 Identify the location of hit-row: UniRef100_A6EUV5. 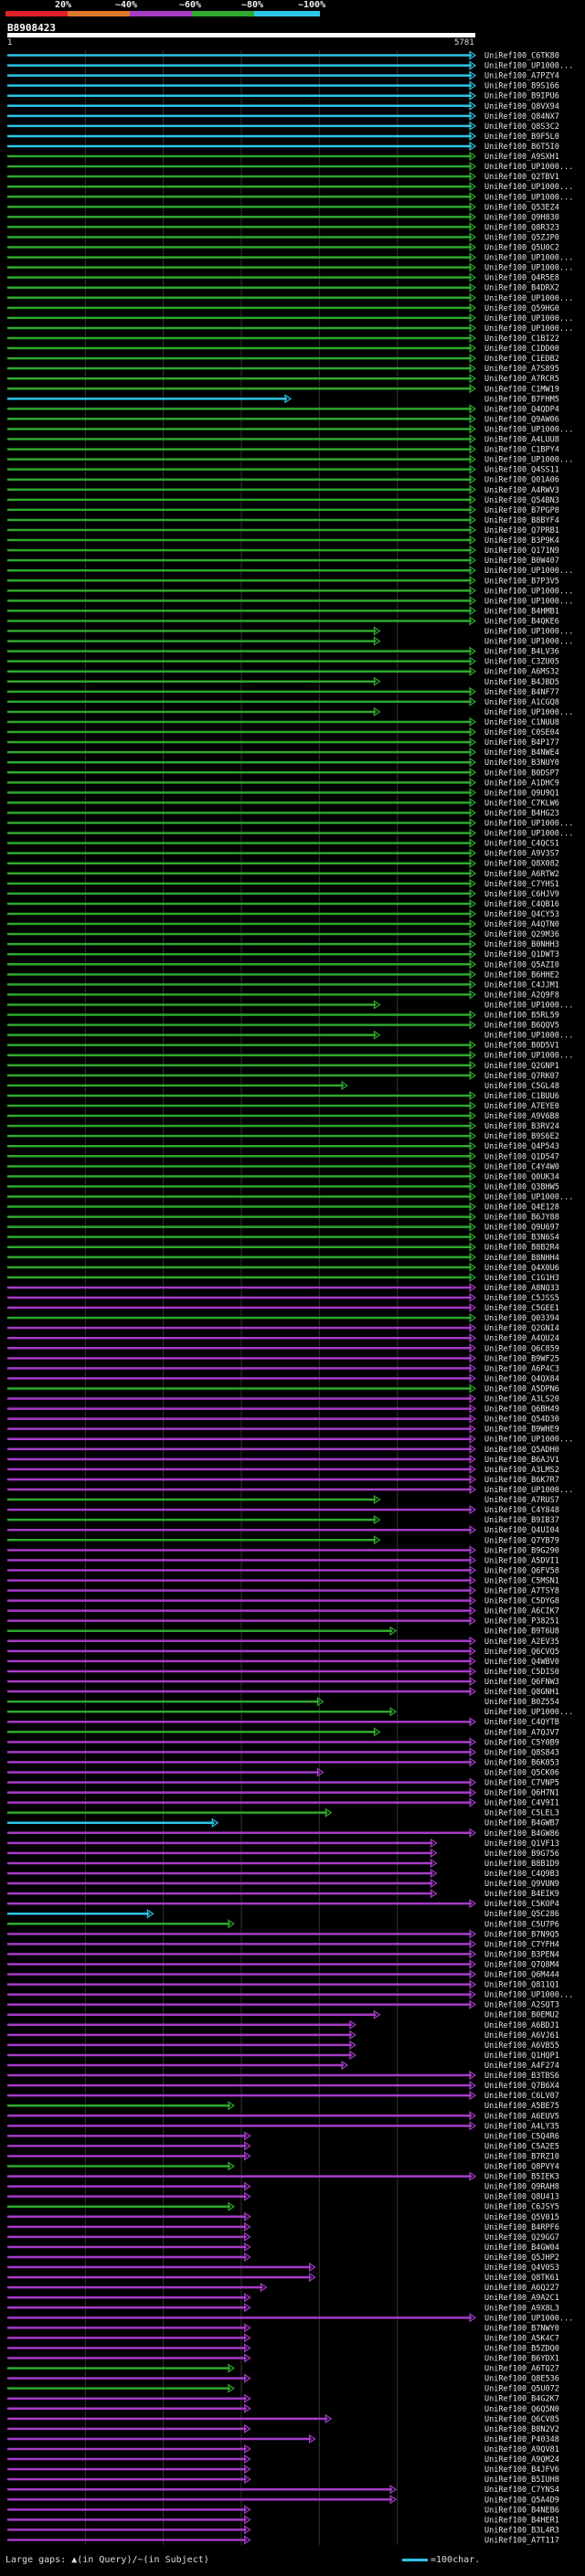
(283, 2116).